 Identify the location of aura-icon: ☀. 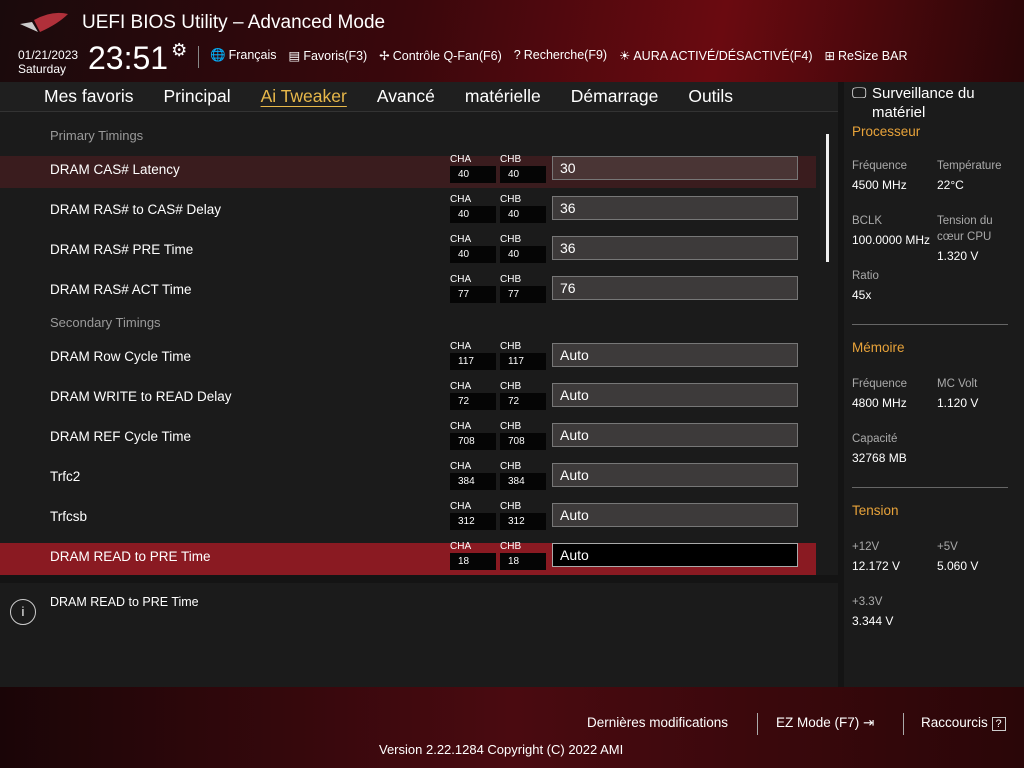
(625, 56).